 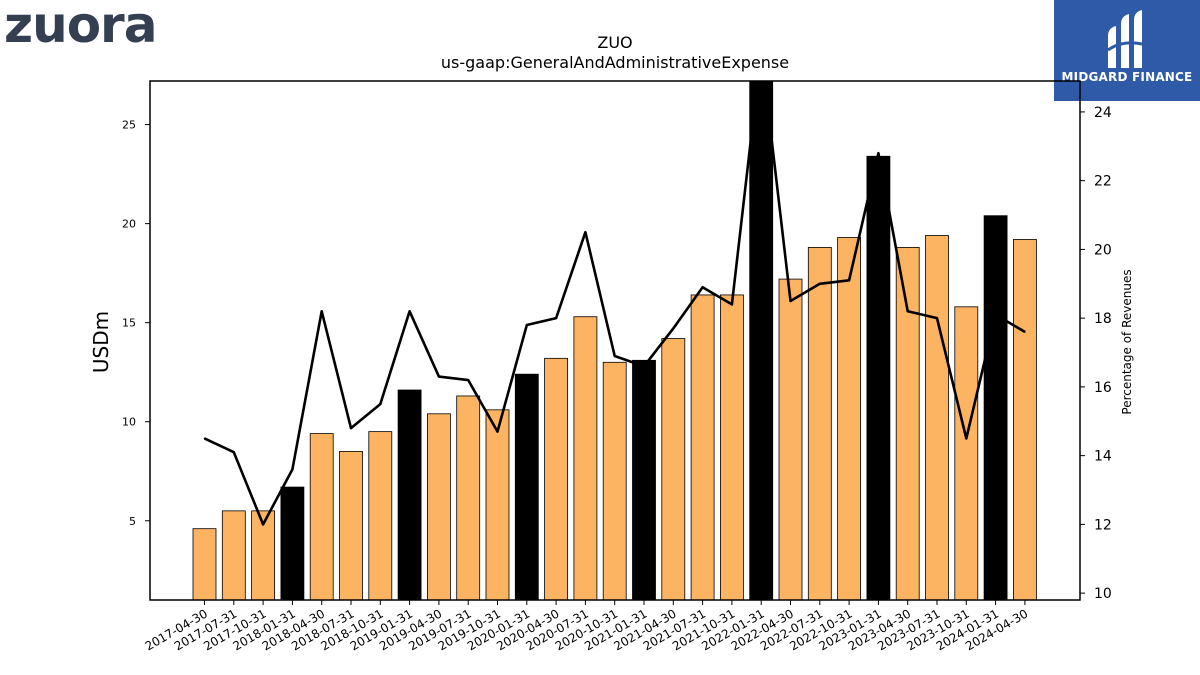 What do you see at coordinates (1125, 39) in the screenshot?
I see `midgard-mark-icon` at bounding box center [1125, 39].